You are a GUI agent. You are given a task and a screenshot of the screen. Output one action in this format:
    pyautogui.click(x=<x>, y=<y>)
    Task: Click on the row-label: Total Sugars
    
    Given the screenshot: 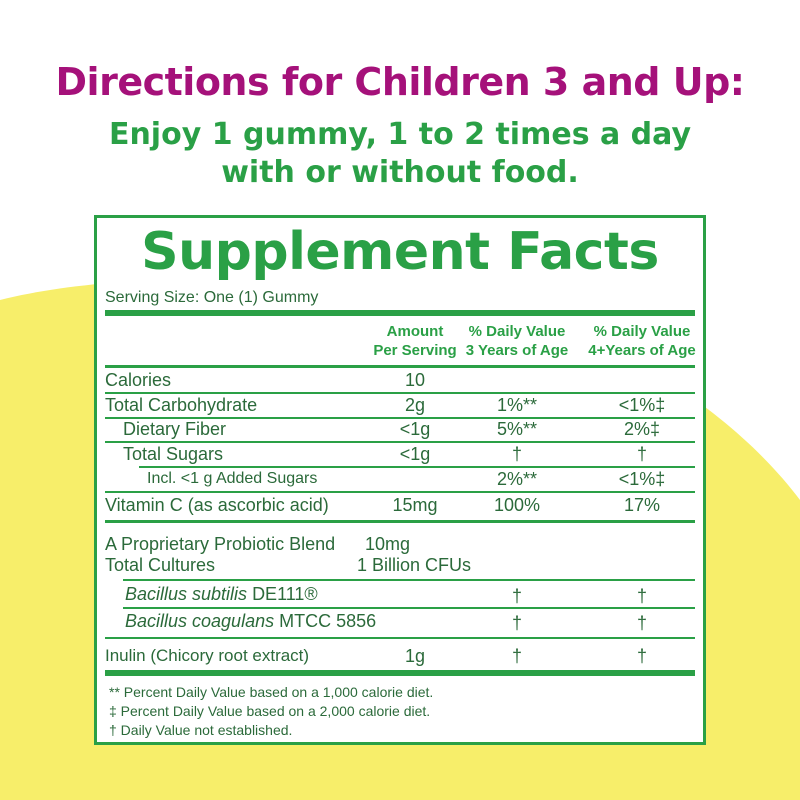 What is the action you would take?
    pyautogui.click(x=173, y=454)
    